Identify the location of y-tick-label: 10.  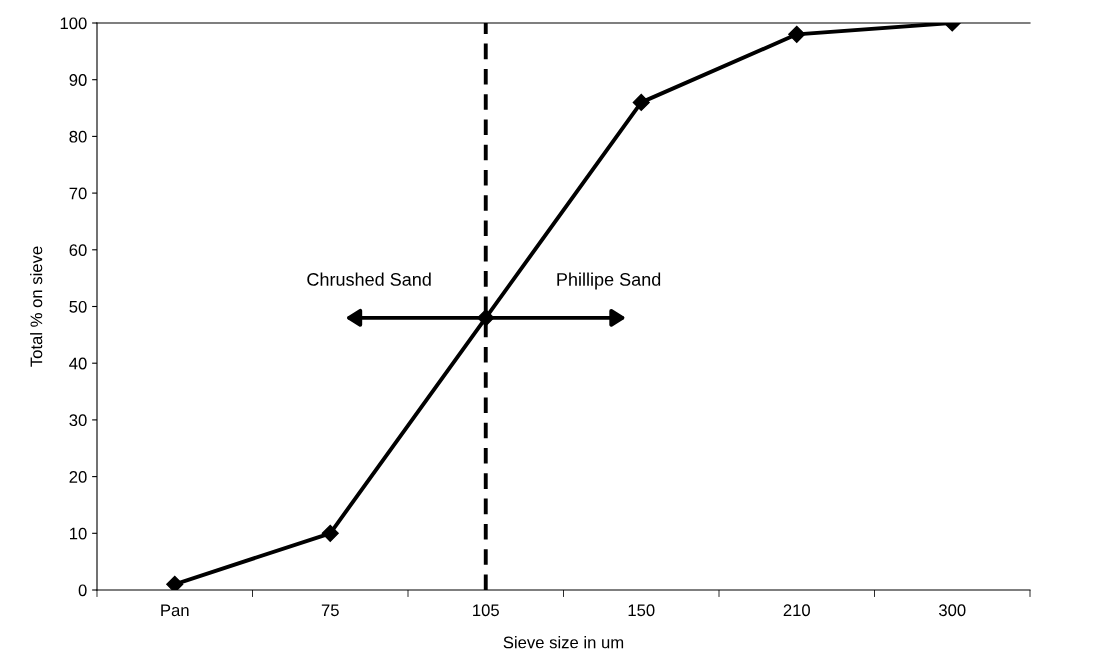
(78, 533).